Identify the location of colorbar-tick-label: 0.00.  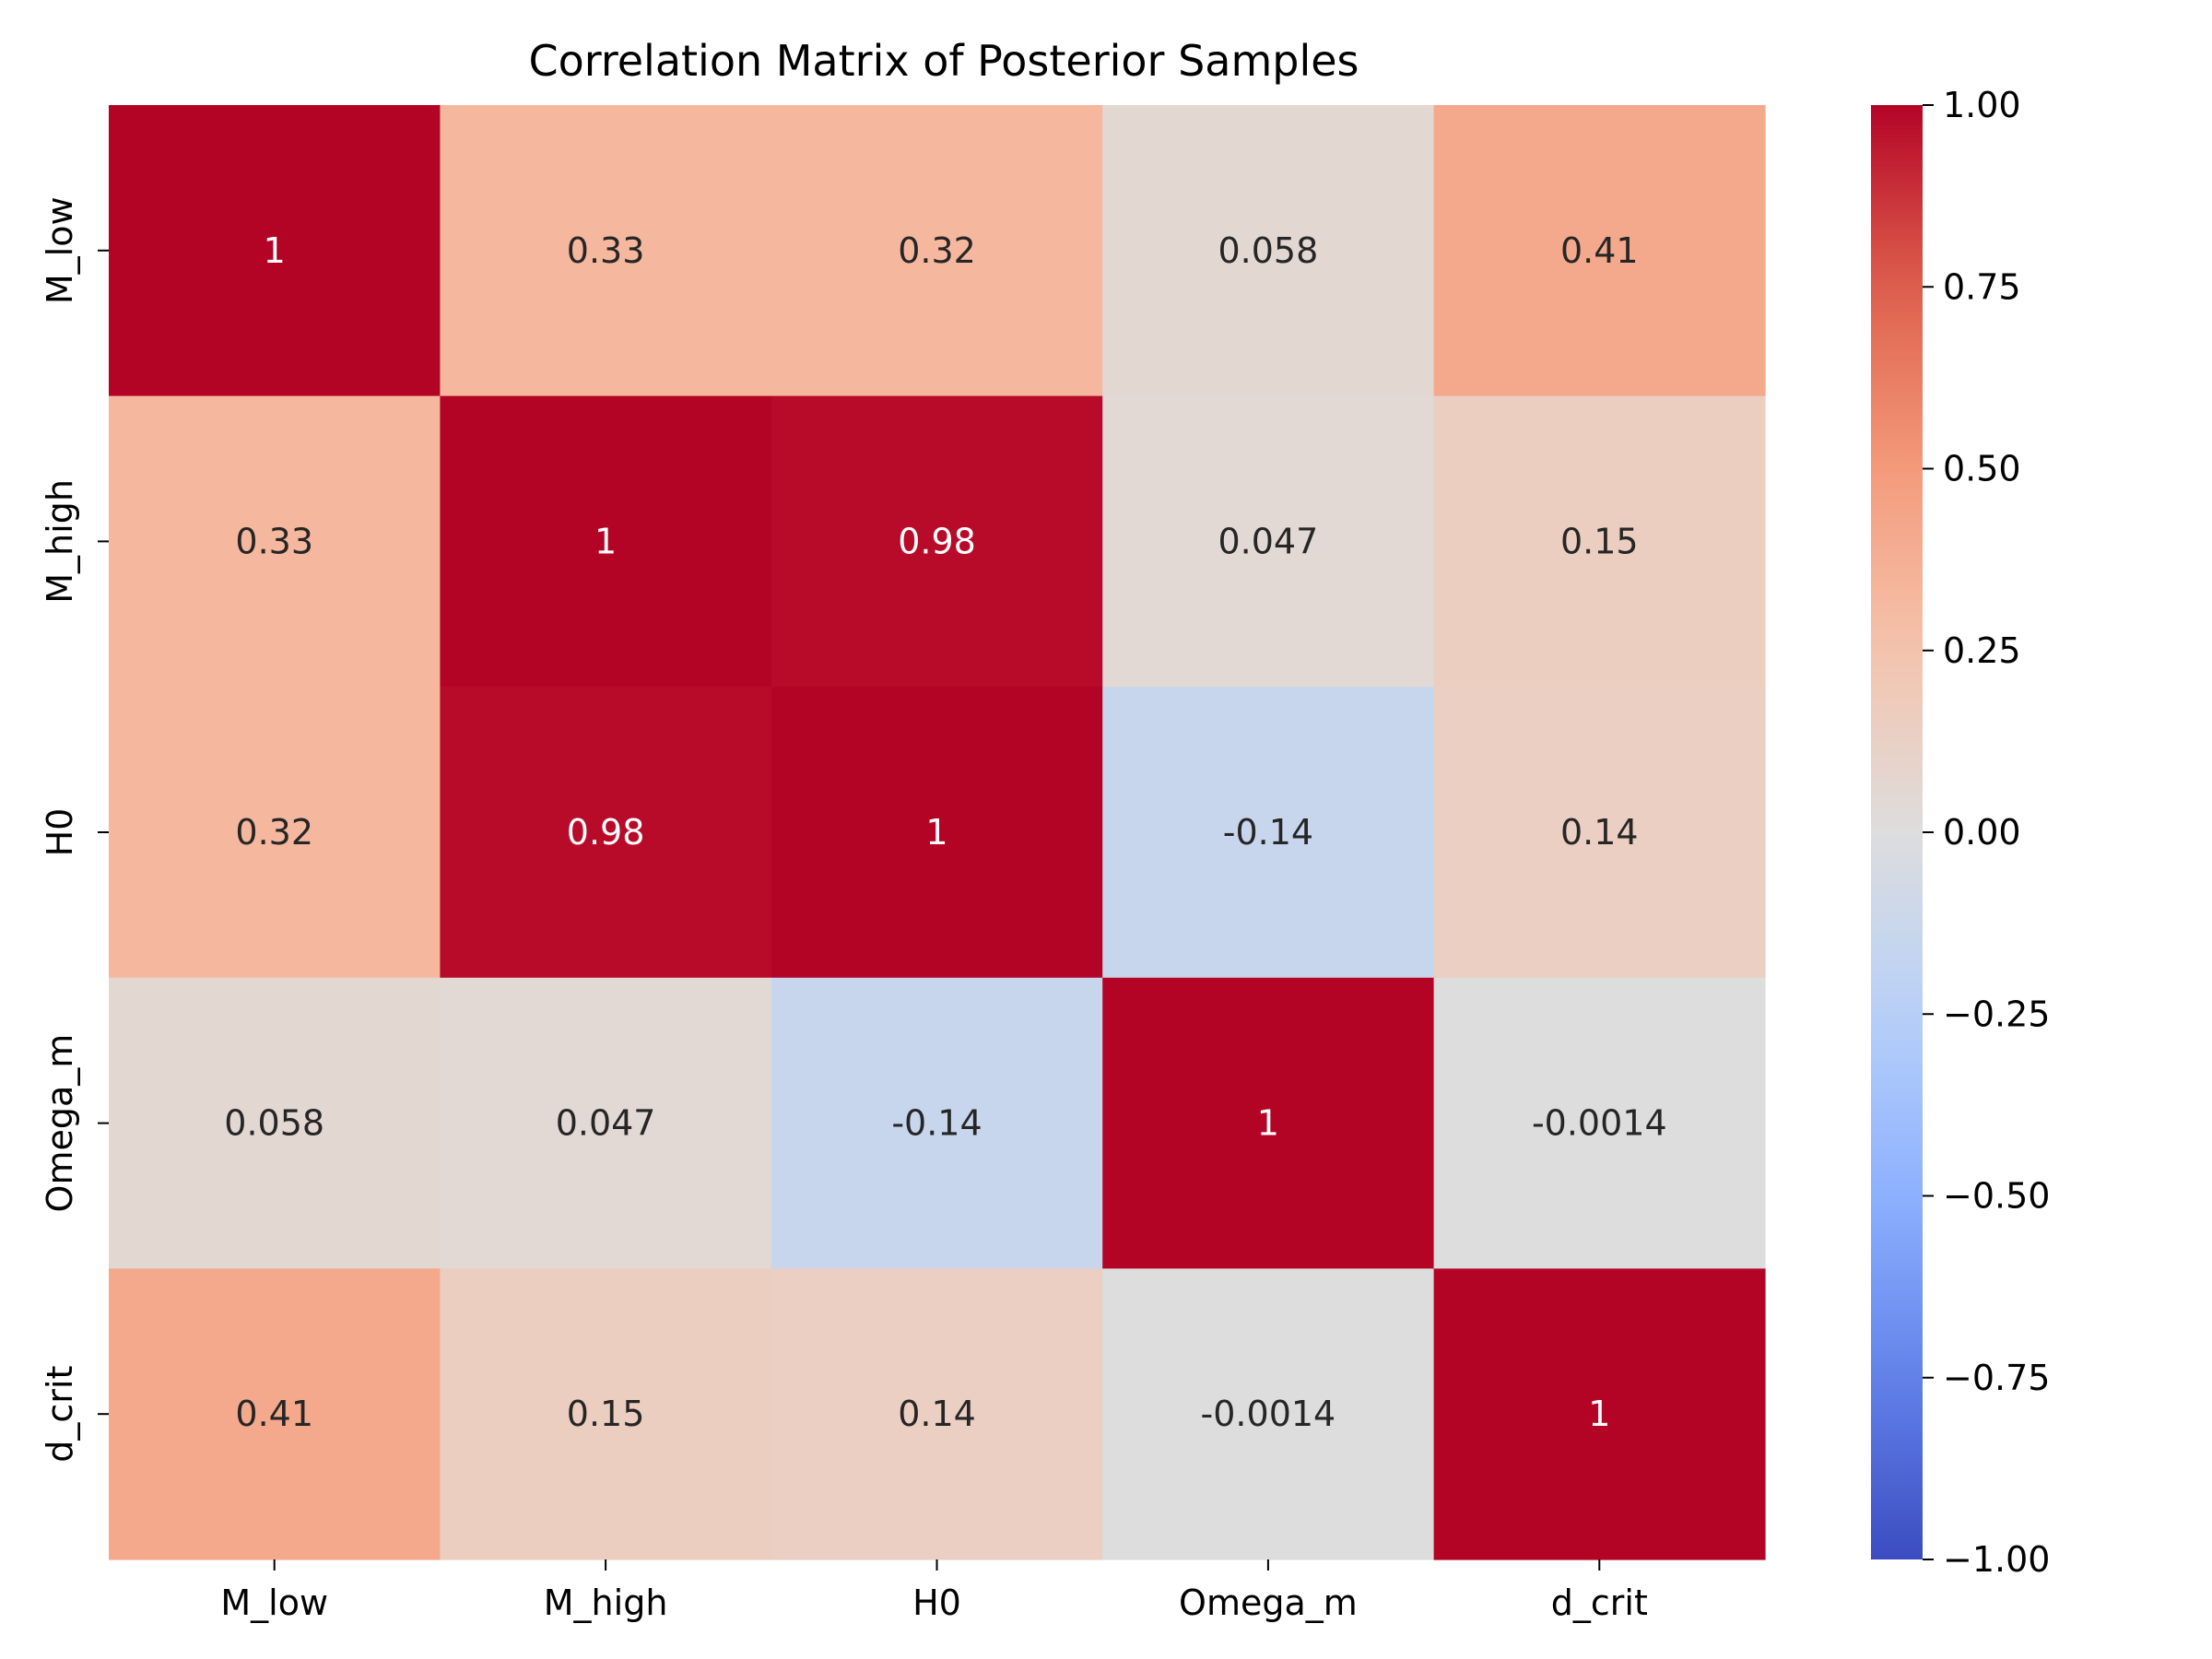
(1982, 832).